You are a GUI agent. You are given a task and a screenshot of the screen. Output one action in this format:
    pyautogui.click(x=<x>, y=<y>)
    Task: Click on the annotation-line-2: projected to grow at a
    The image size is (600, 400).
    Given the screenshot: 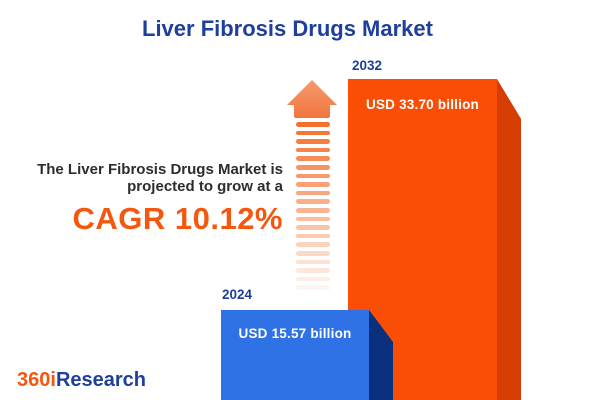 What is the action you would take?
    pyautogui.click(x=205, y=186)
    